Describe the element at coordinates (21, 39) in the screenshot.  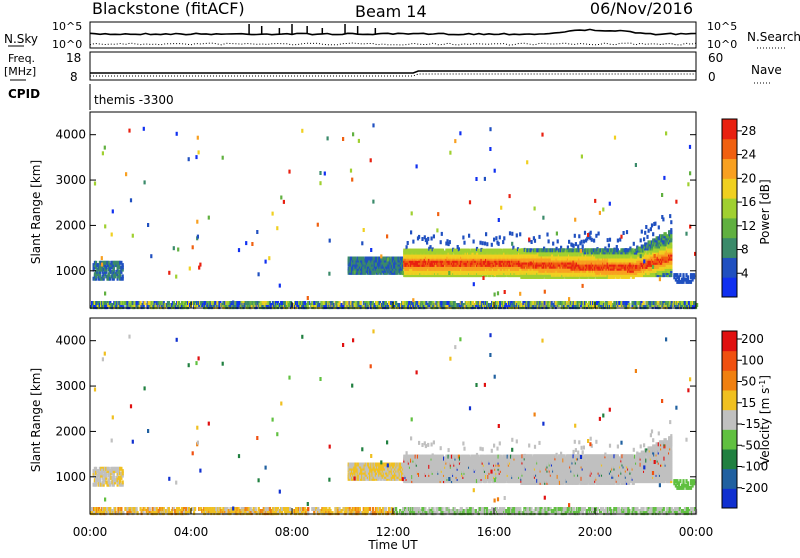
I see `nsky-label: N.Sky` at that location.